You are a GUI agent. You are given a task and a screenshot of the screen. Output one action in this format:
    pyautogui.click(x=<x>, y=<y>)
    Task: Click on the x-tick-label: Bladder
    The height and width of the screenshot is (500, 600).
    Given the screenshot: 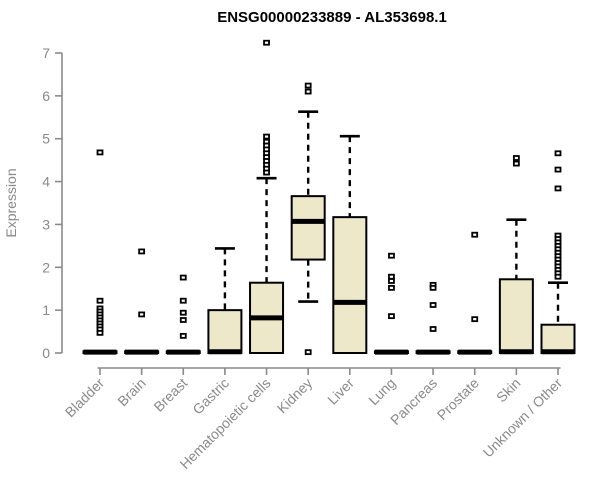 What is the action you would take?
    pyautogui.click(x=85, y=398)
    